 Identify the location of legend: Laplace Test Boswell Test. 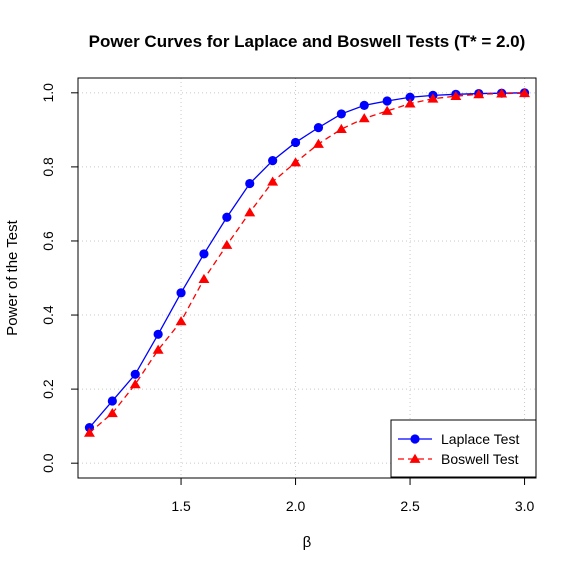
(463, 448).